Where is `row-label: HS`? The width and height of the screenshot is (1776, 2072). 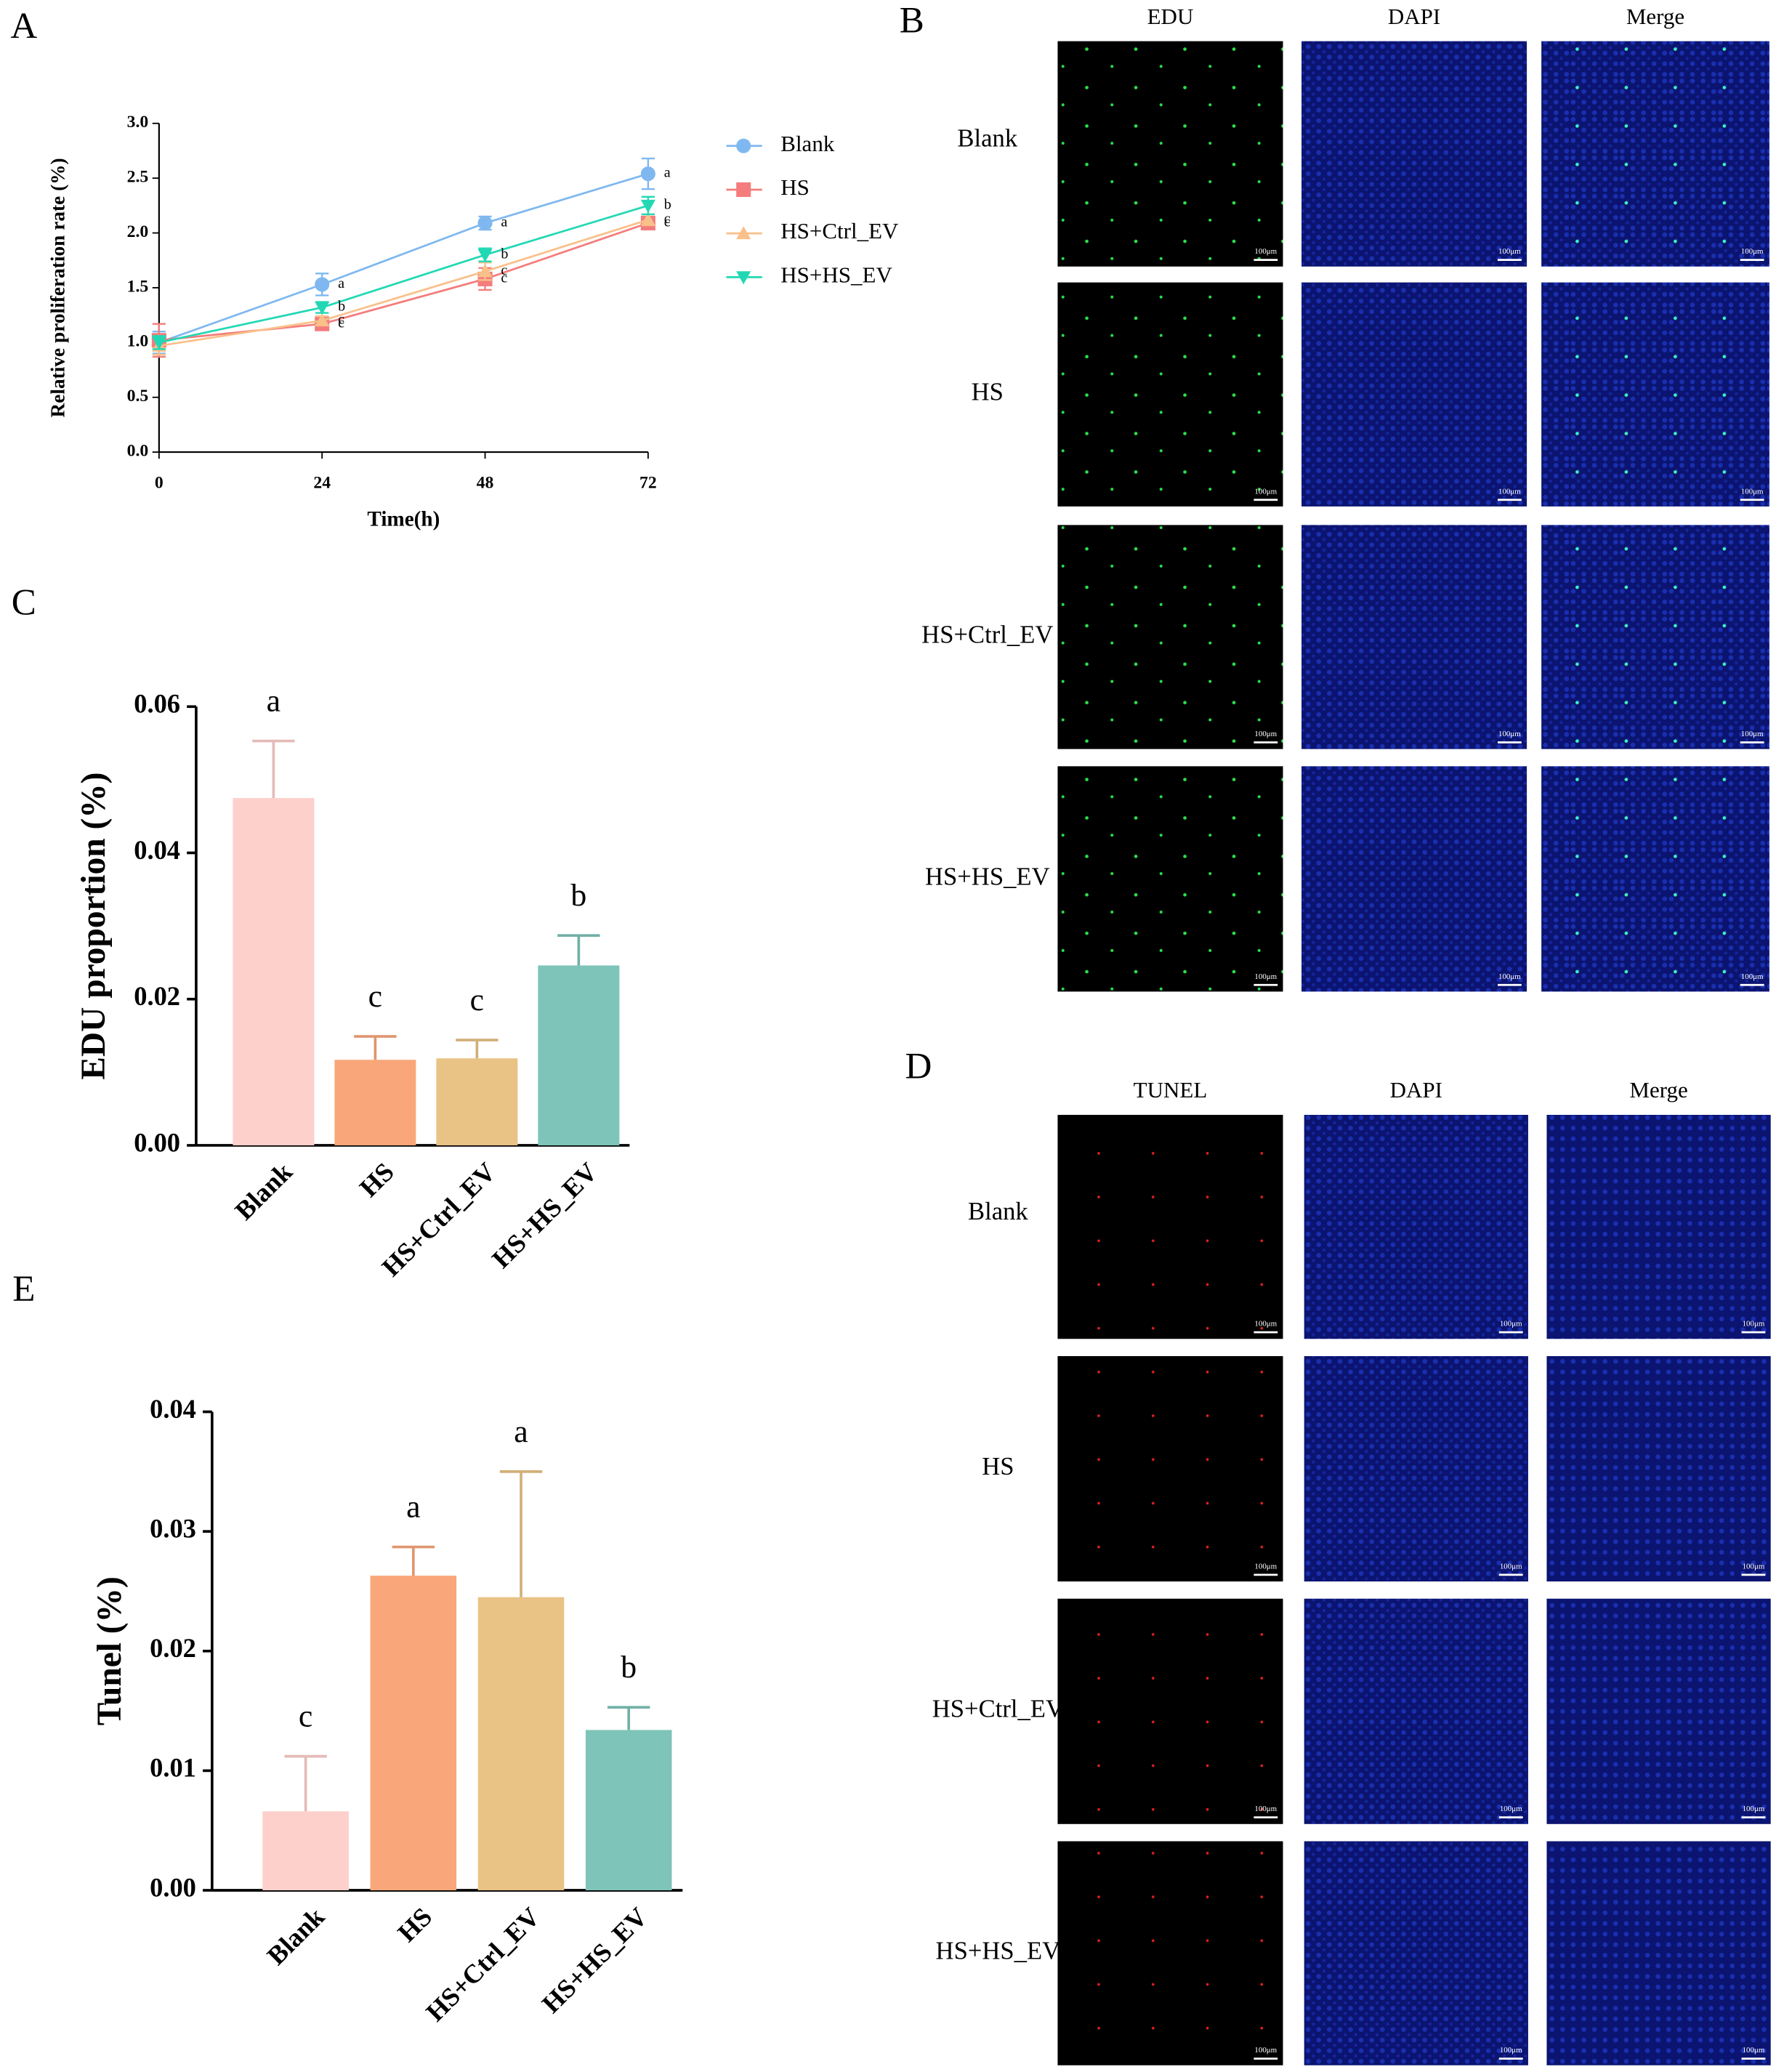 row-label: HS is located at coordinates (988, 392).